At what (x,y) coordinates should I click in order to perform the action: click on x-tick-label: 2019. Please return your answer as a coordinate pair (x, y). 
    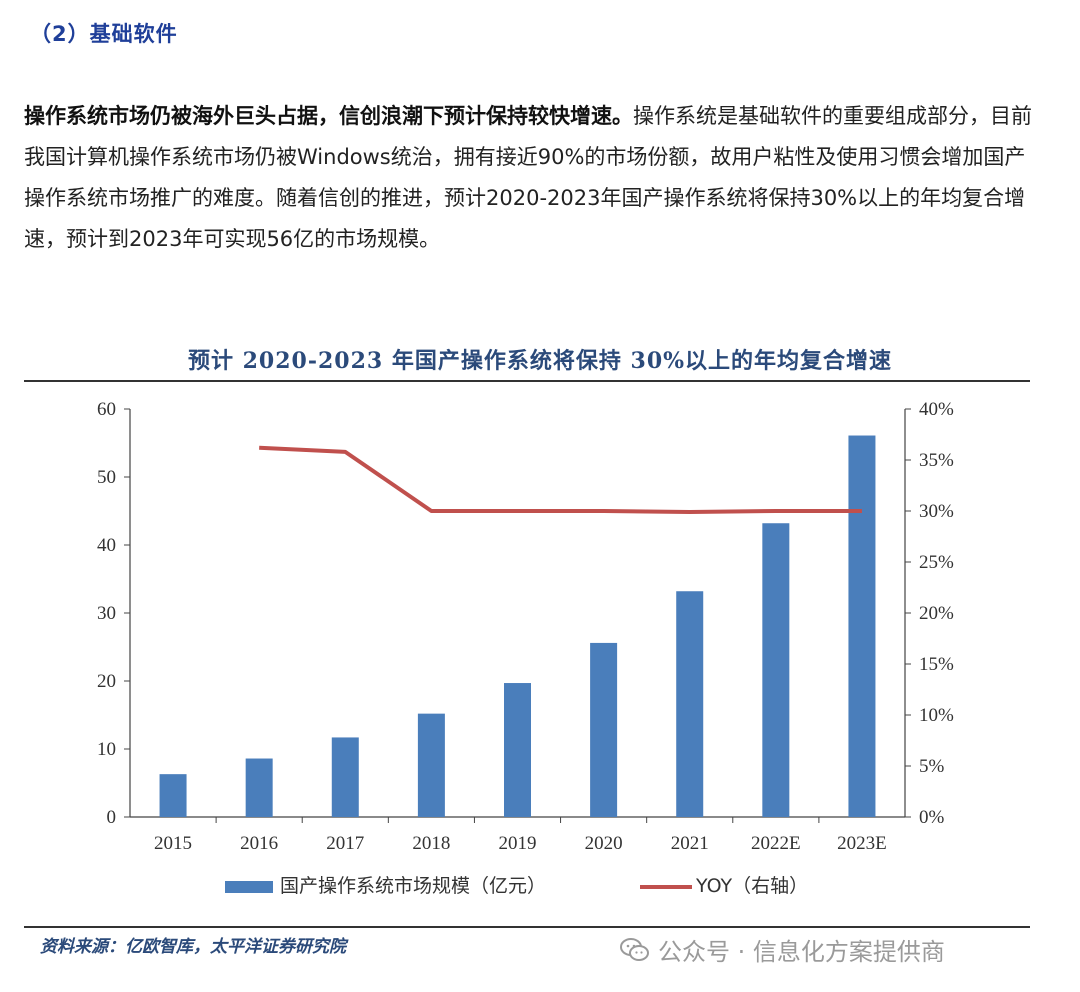
    Looking at the image, I should click on (518, 843).